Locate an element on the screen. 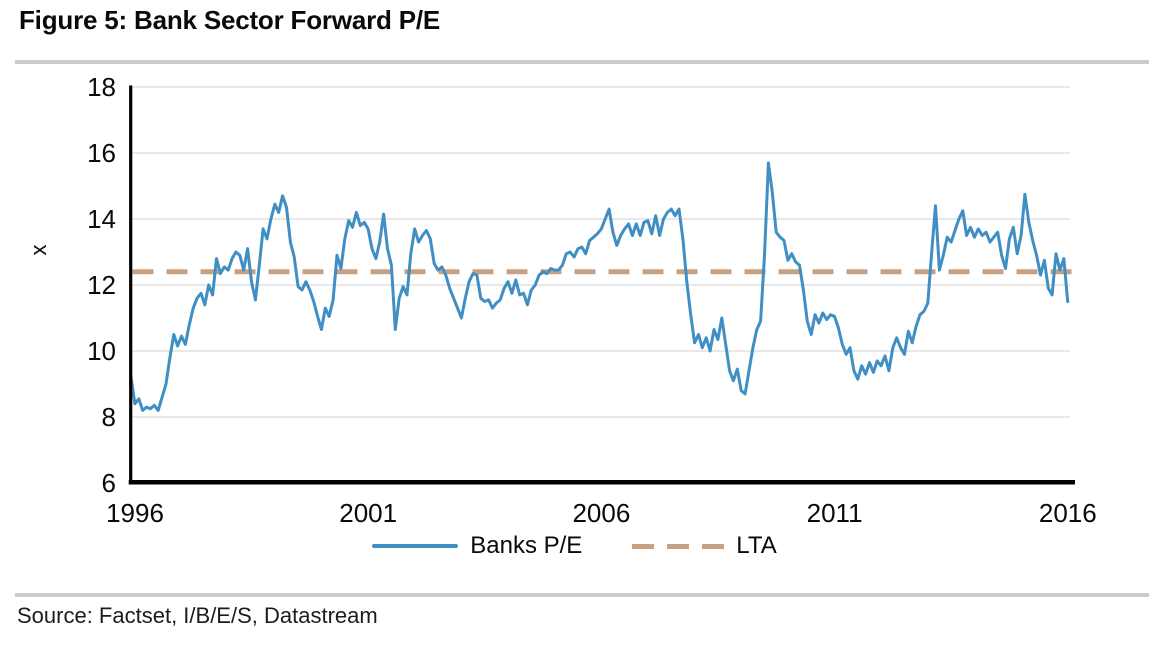  chart-legend: Banks P/E LTA is located at coordinates (574, 546).